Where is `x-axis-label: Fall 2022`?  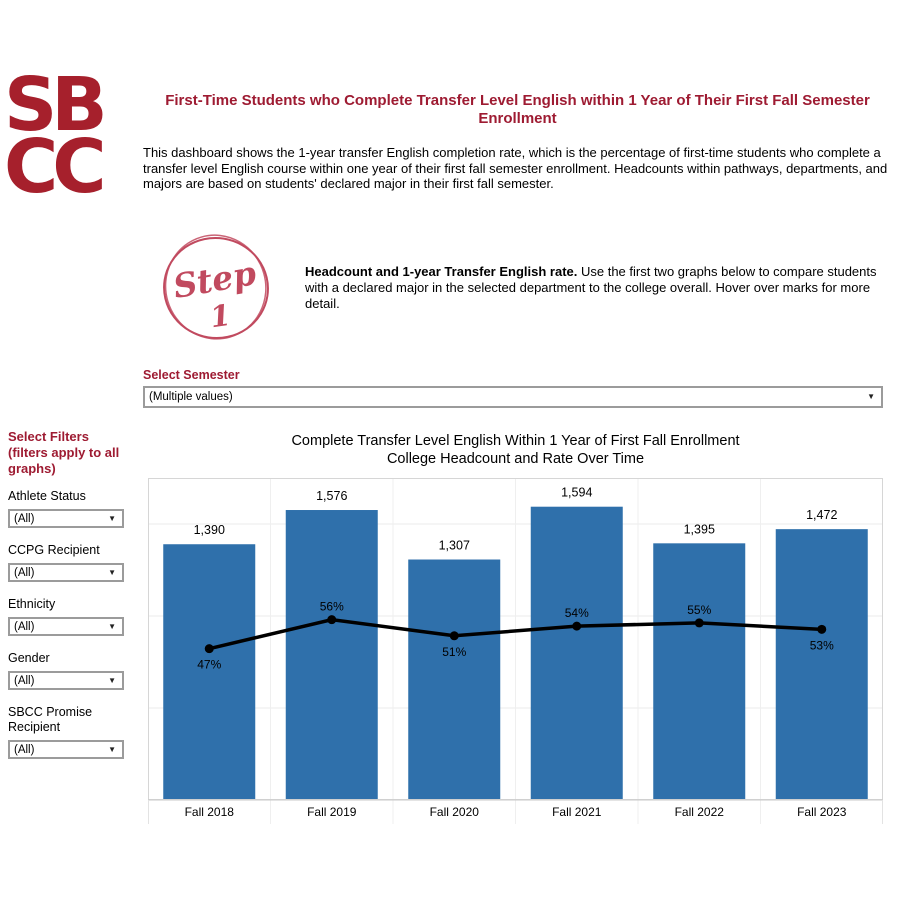
x-axis-label: Fall 2022 is located at coordinates (700, 812).